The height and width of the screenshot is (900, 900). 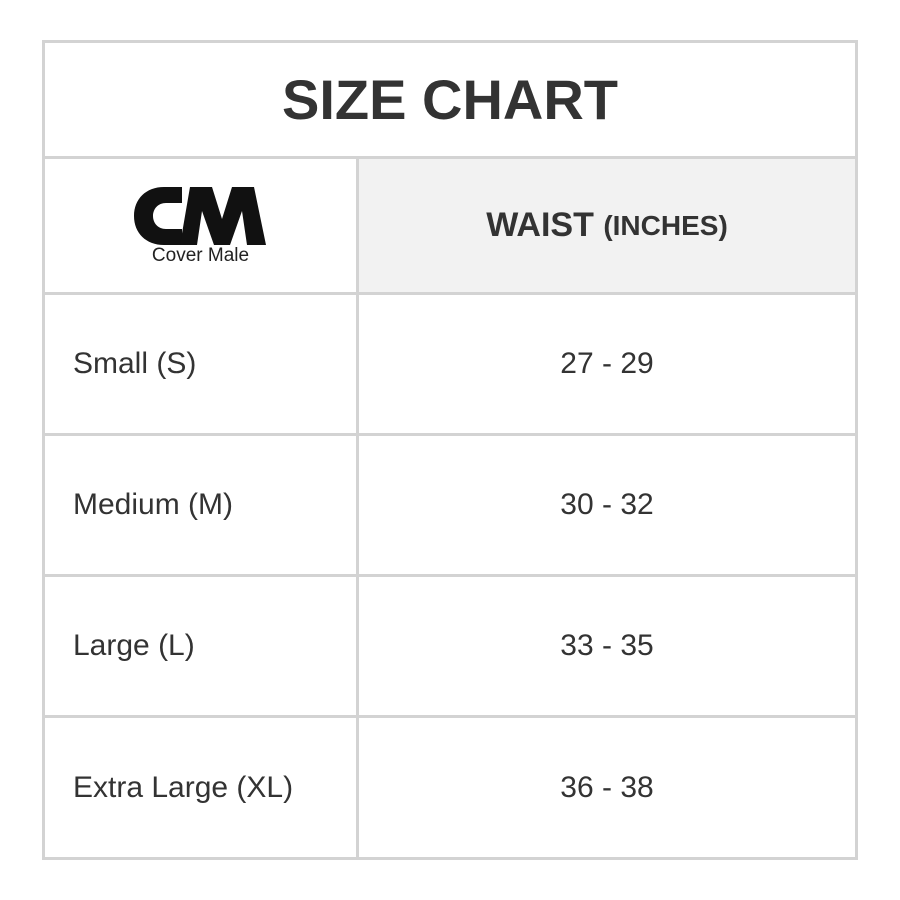 I want to click on page-title: SIZE CHART, so click(x=450, y=101).